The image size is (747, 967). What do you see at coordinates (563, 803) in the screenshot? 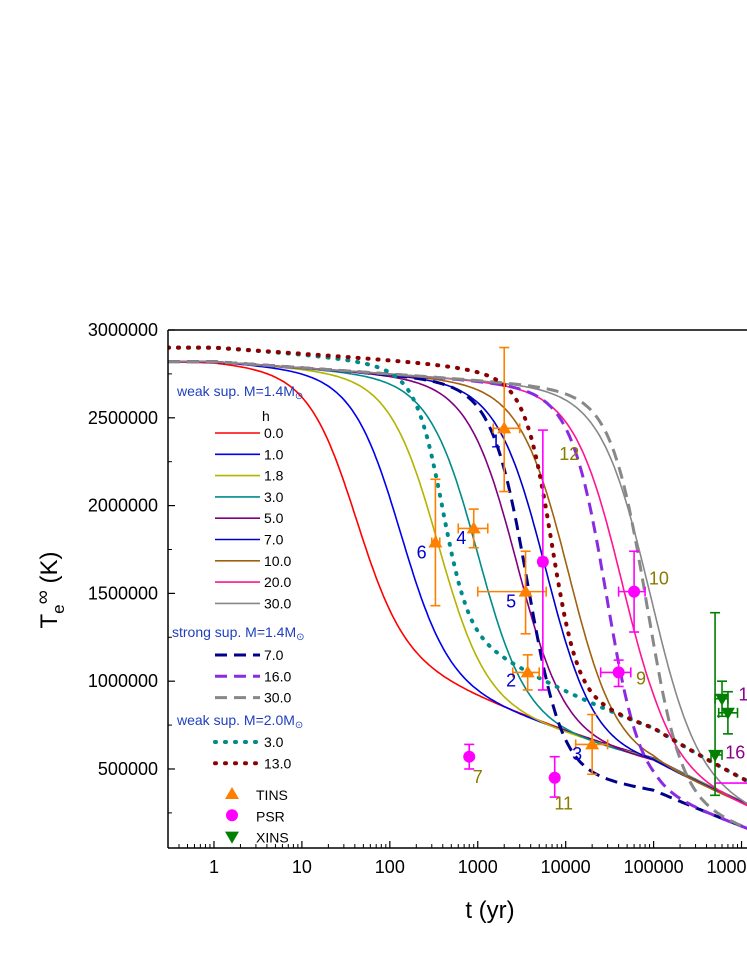
I see `point-label-11: 11` at bounding box center [563, 803].